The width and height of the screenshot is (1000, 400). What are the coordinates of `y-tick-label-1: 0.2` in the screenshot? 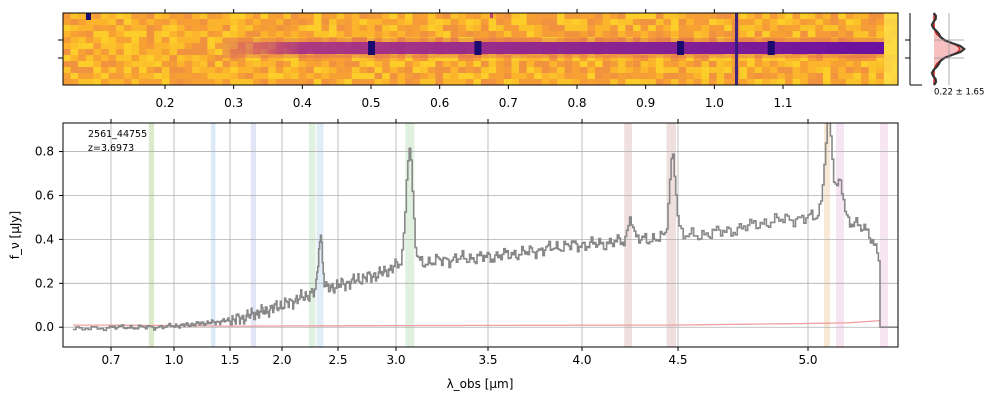 It's located at (44, 283).